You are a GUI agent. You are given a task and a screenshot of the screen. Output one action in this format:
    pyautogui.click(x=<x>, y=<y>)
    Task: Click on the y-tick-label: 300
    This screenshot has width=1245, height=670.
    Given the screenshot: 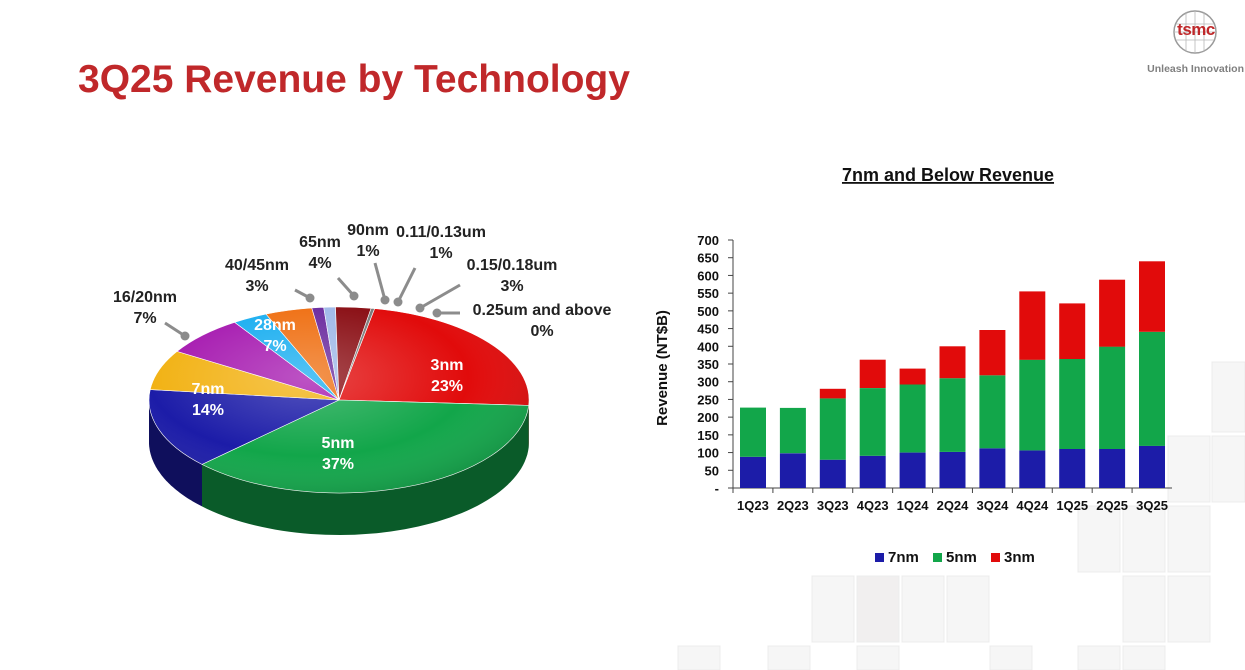 What is the action you would take?
    pyautogui.click(x=708, y=382)
    